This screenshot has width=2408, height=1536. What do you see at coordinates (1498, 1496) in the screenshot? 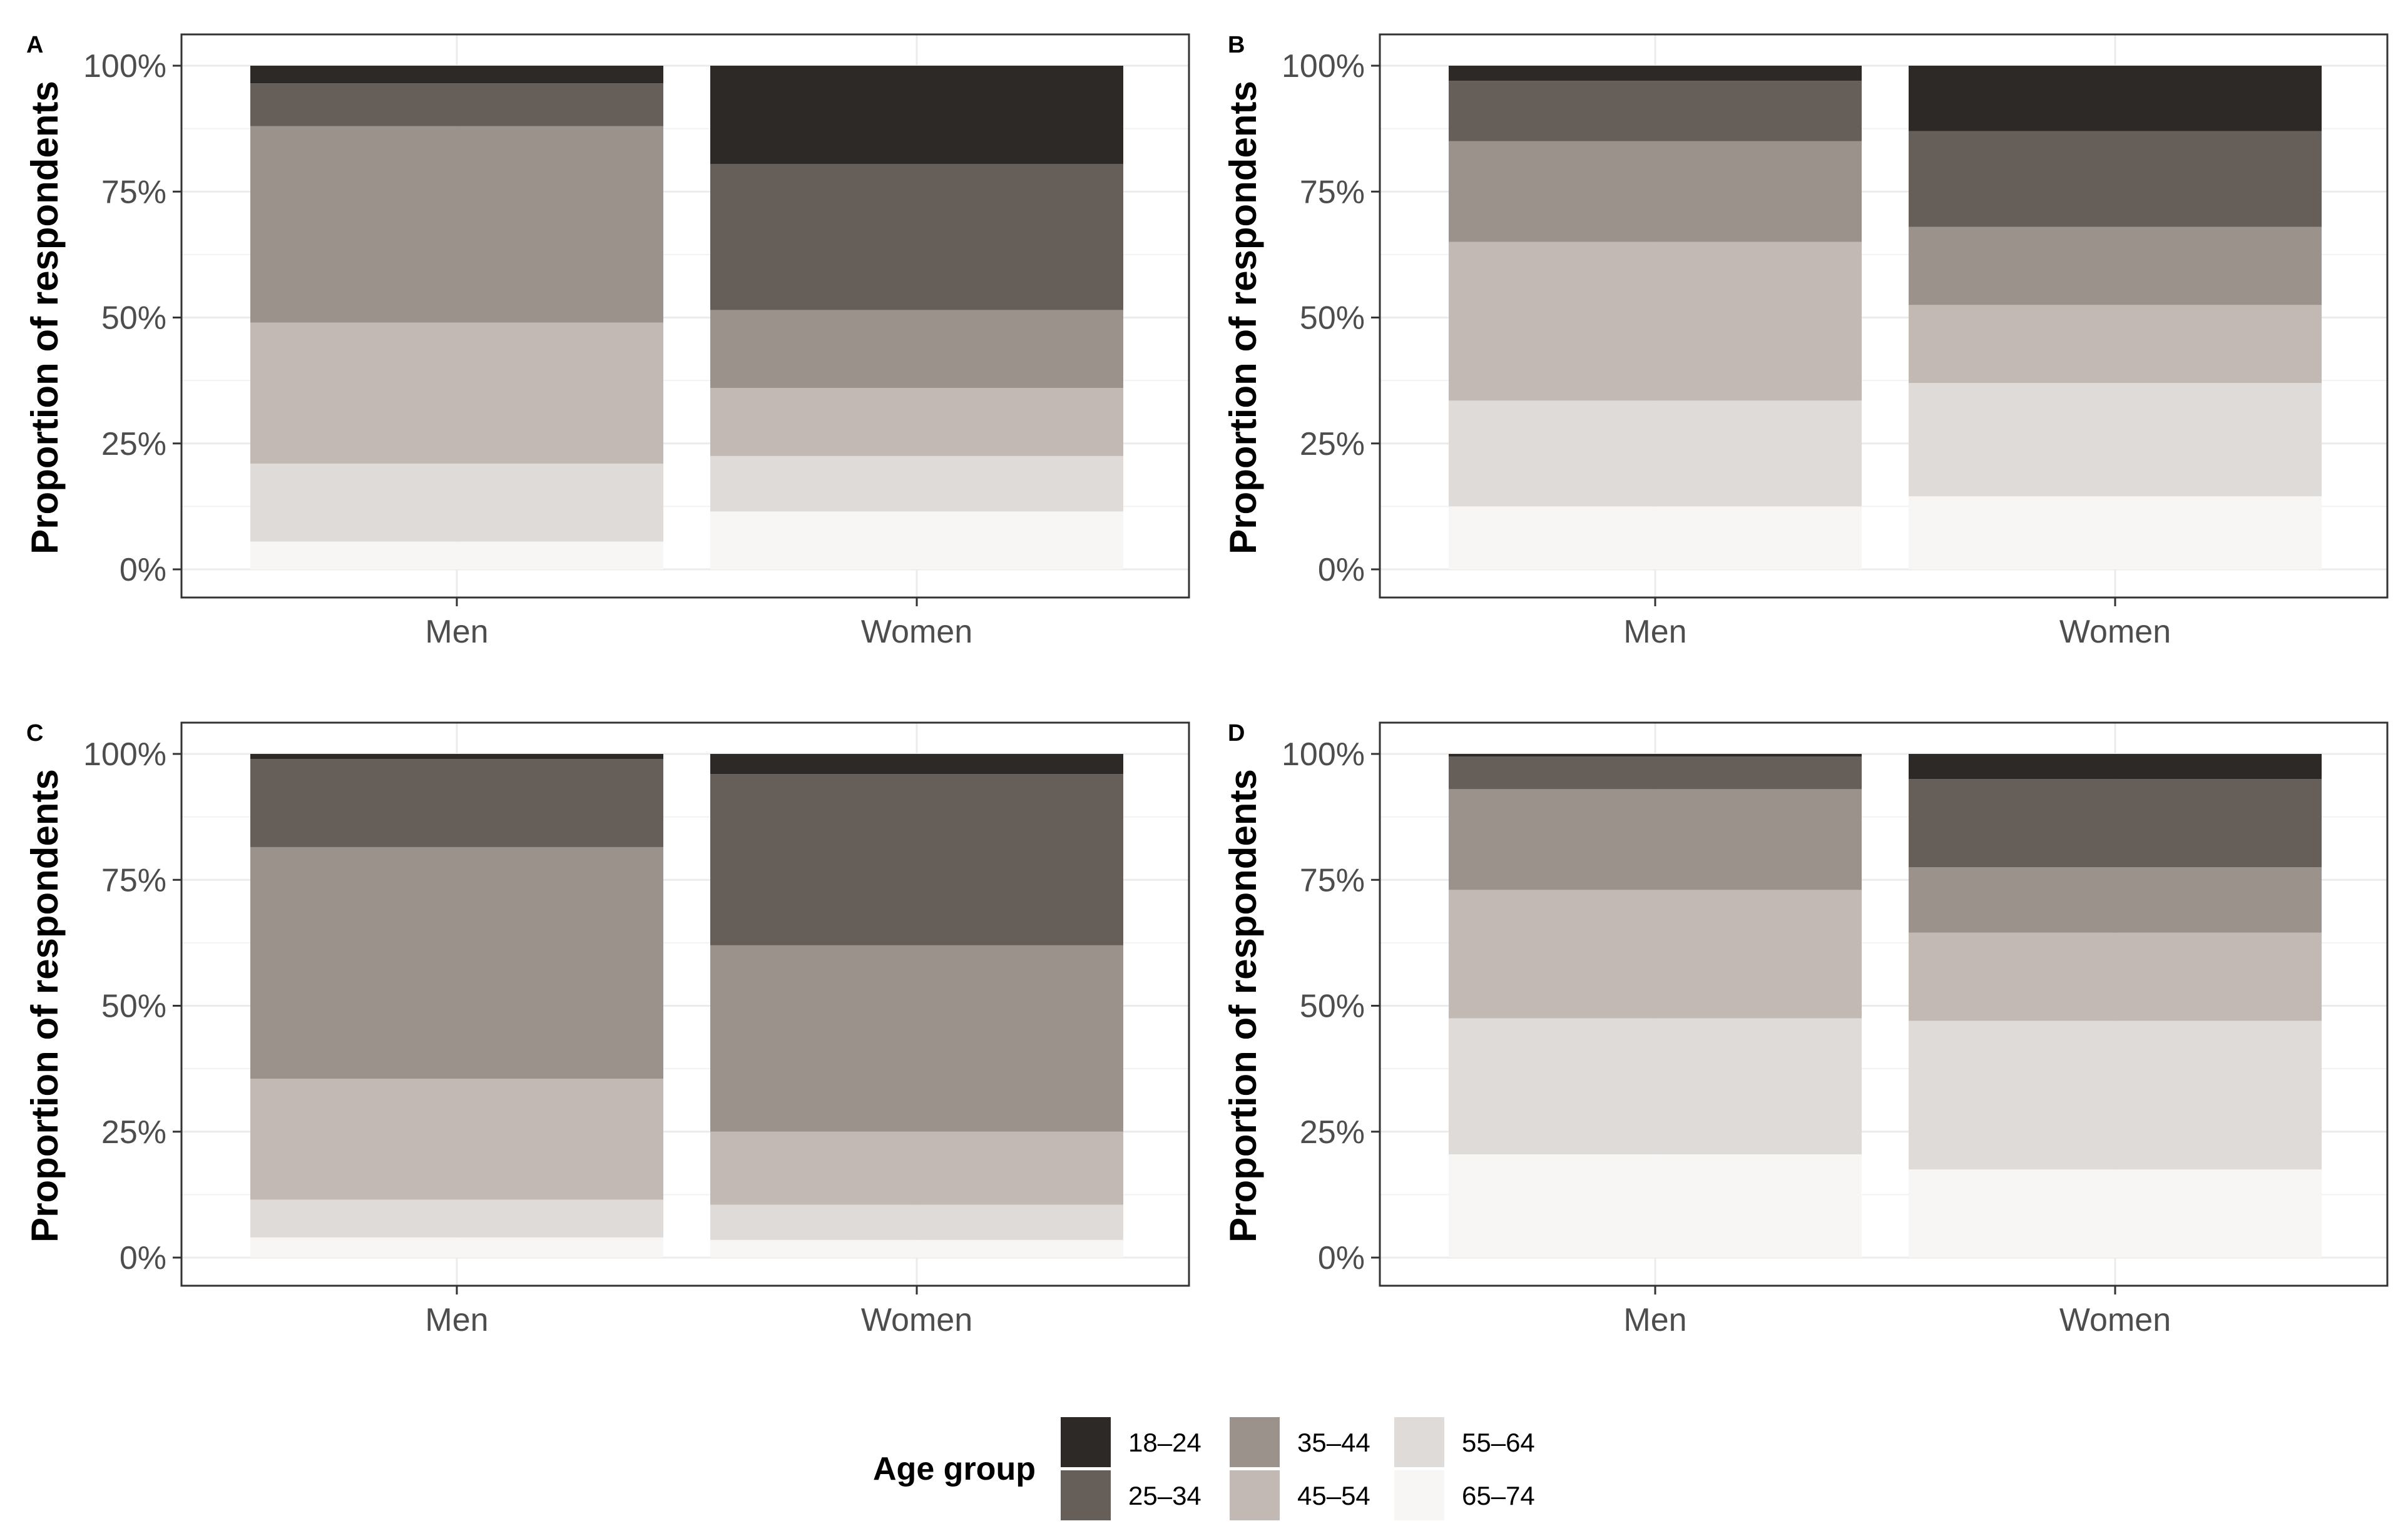
I see `legend-label: 65–74` at bounding box center [1498, 1496].